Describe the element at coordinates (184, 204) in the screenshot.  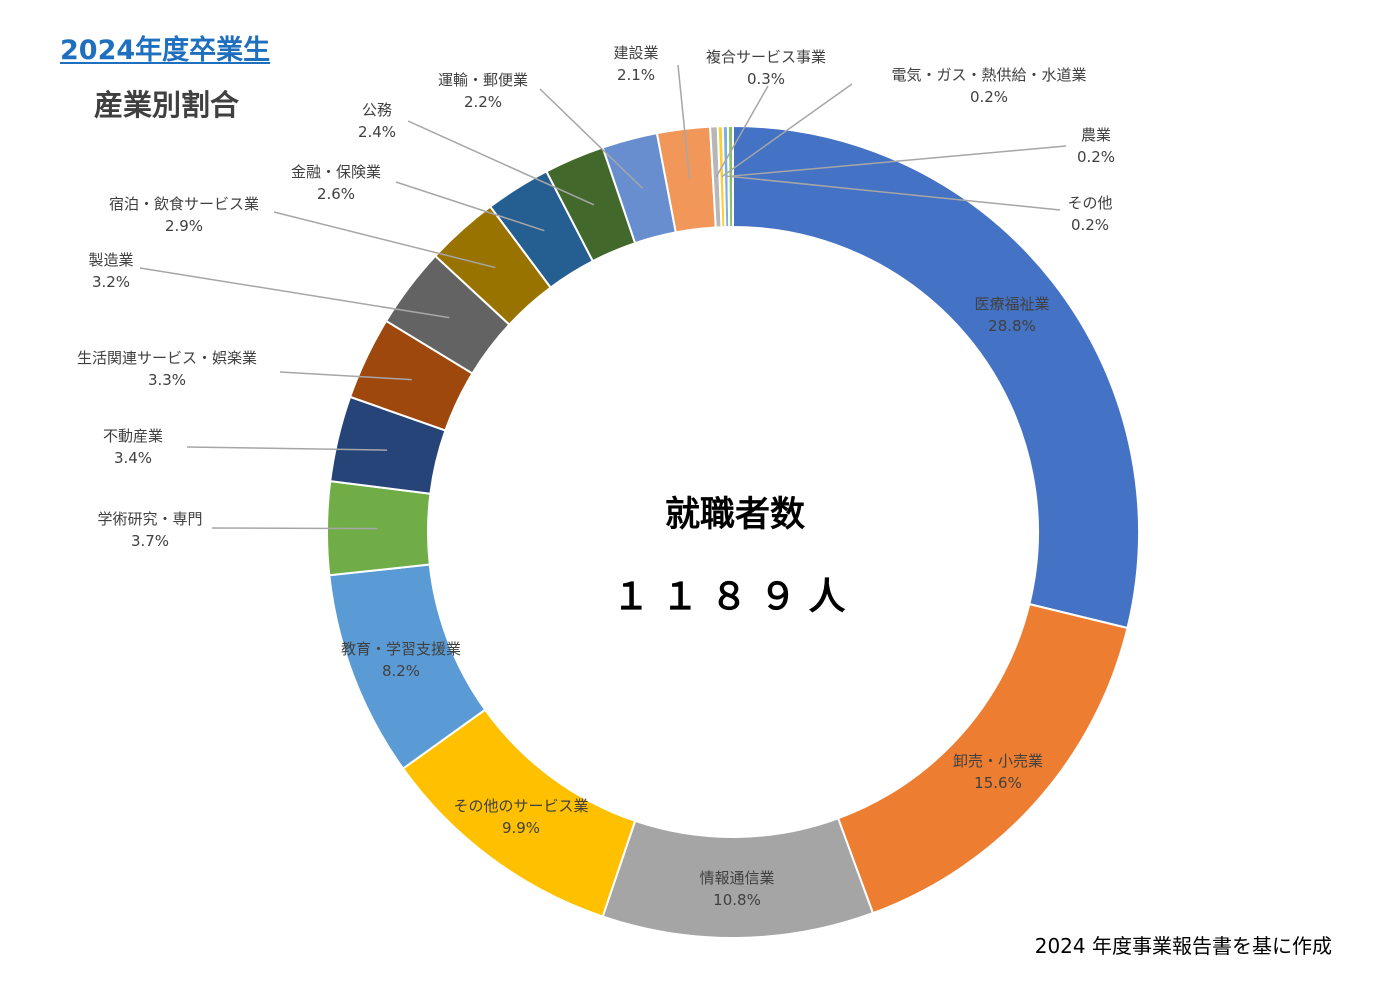
I see `slice-label: 宿泊・飲食サービス業` at that location.